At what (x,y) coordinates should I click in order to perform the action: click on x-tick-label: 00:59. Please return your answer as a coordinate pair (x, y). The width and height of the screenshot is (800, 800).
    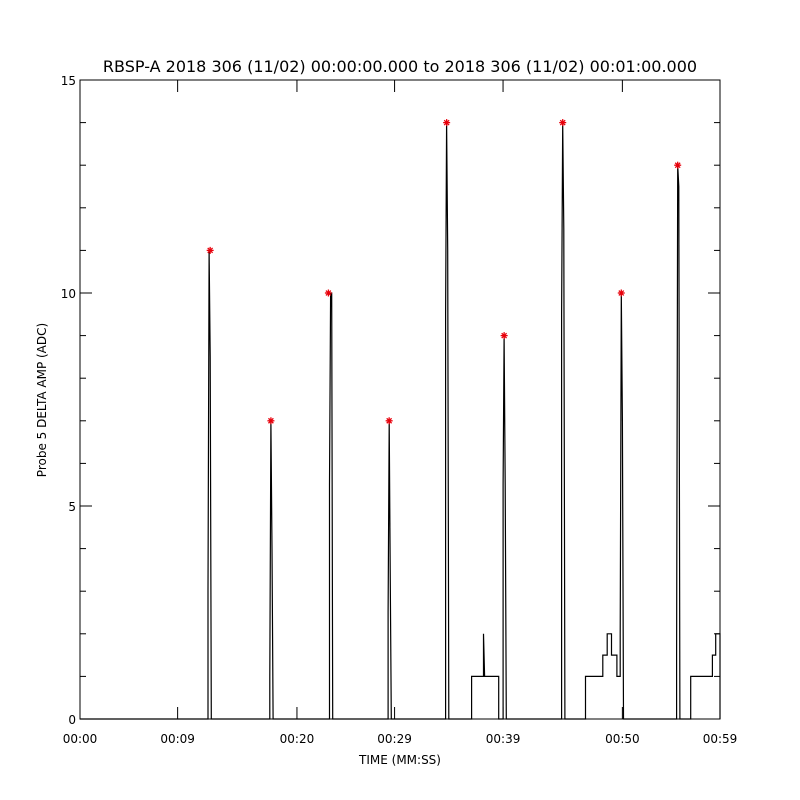
    Looking at the image, I should click on (720, 739).